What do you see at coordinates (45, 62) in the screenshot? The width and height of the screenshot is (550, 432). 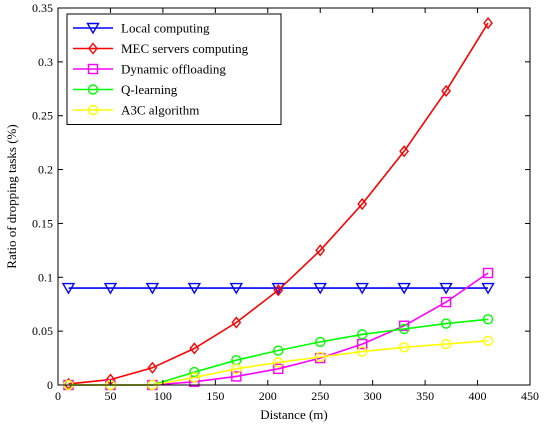 I see `y-tick-label: 0.3` at bounding box center [45, 62].